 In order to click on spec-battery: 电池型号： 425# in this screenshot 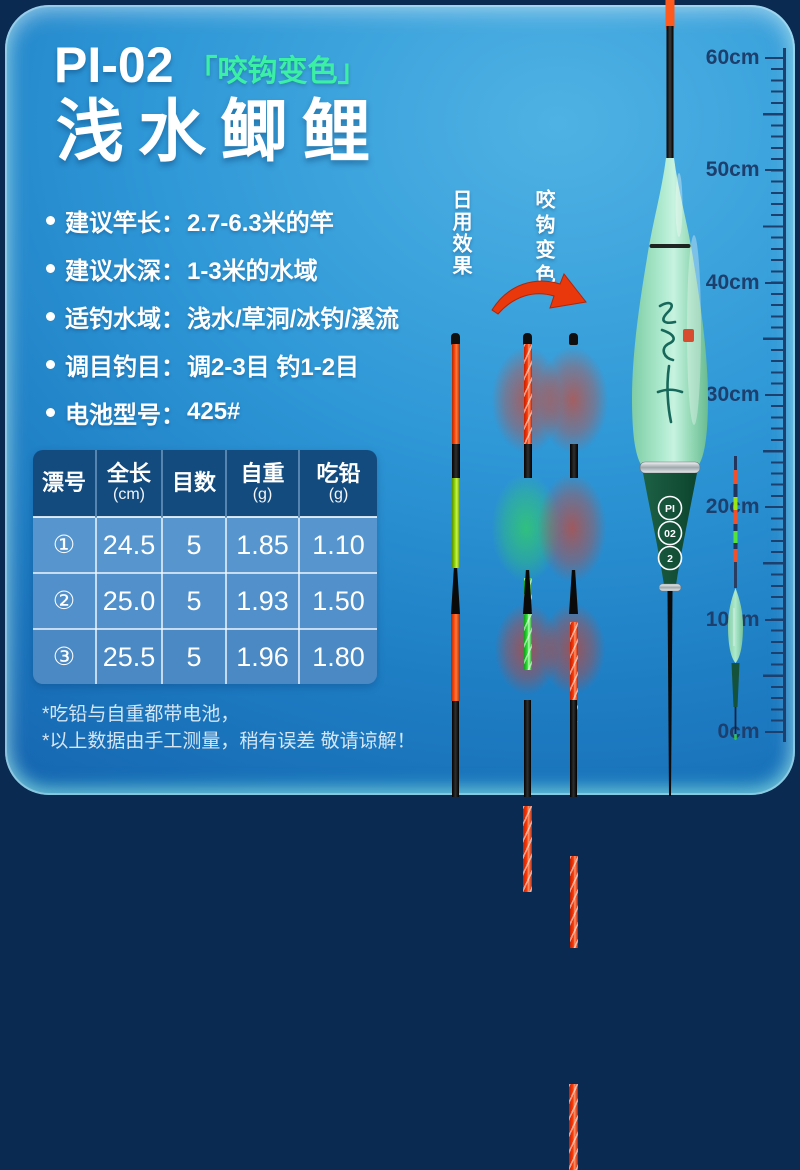, I will do `click(222, 412)`.